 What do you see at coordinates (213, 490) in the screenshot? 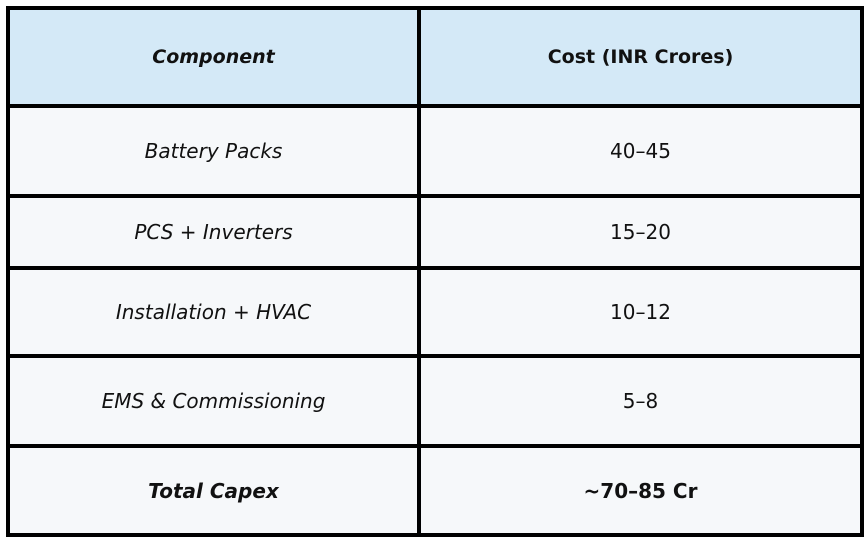
I see `total-label-cell: Total Capex` at bounding box center [213, 490].